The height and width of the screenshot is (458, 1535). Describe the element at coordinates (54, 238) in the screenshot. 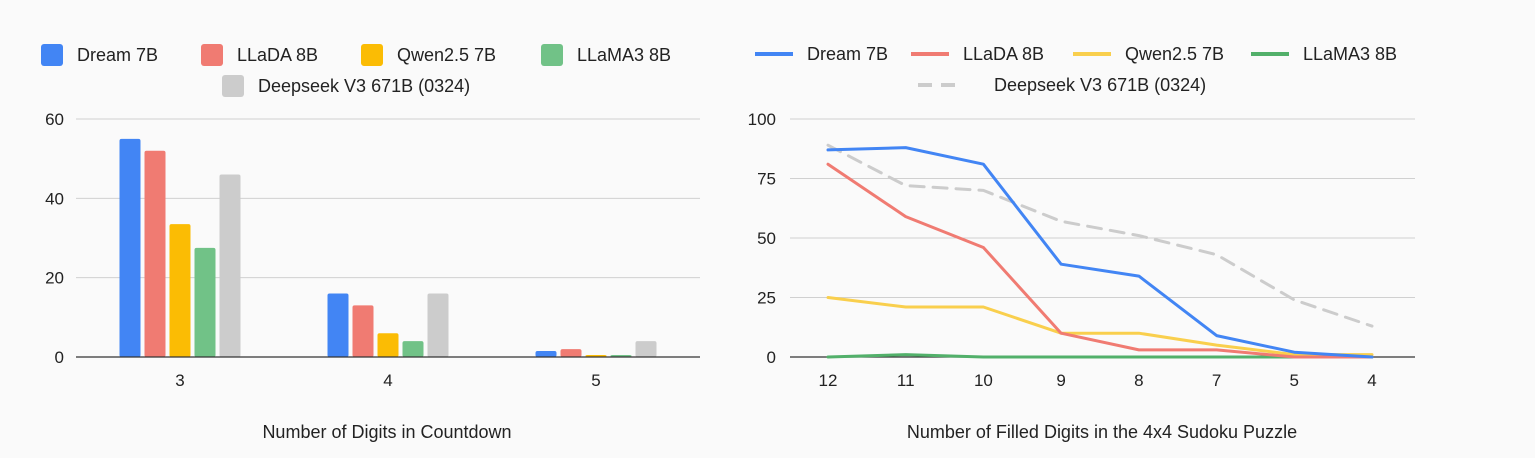

I see `y-axis: 0 20 40 60` at that location.